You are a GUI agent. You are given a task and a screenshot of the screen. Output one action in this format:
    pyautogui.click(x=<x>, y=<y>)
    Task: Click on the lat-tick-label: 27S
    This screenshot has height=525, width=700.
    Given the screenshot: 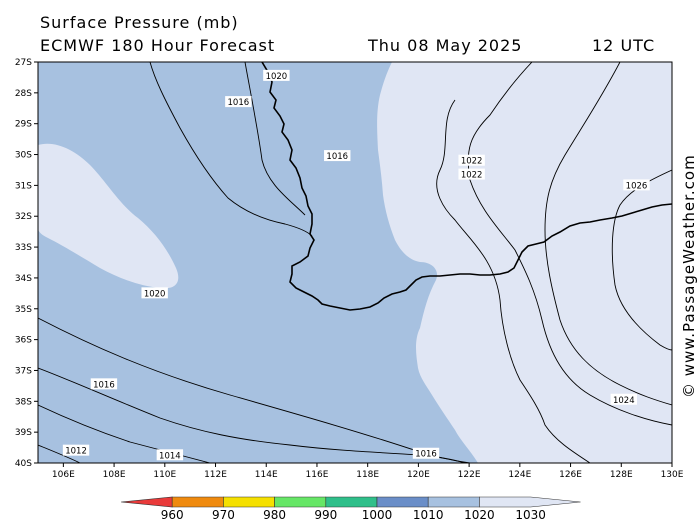 What is the action you would take?
    pyautogui.click(x=23, y=63)
    